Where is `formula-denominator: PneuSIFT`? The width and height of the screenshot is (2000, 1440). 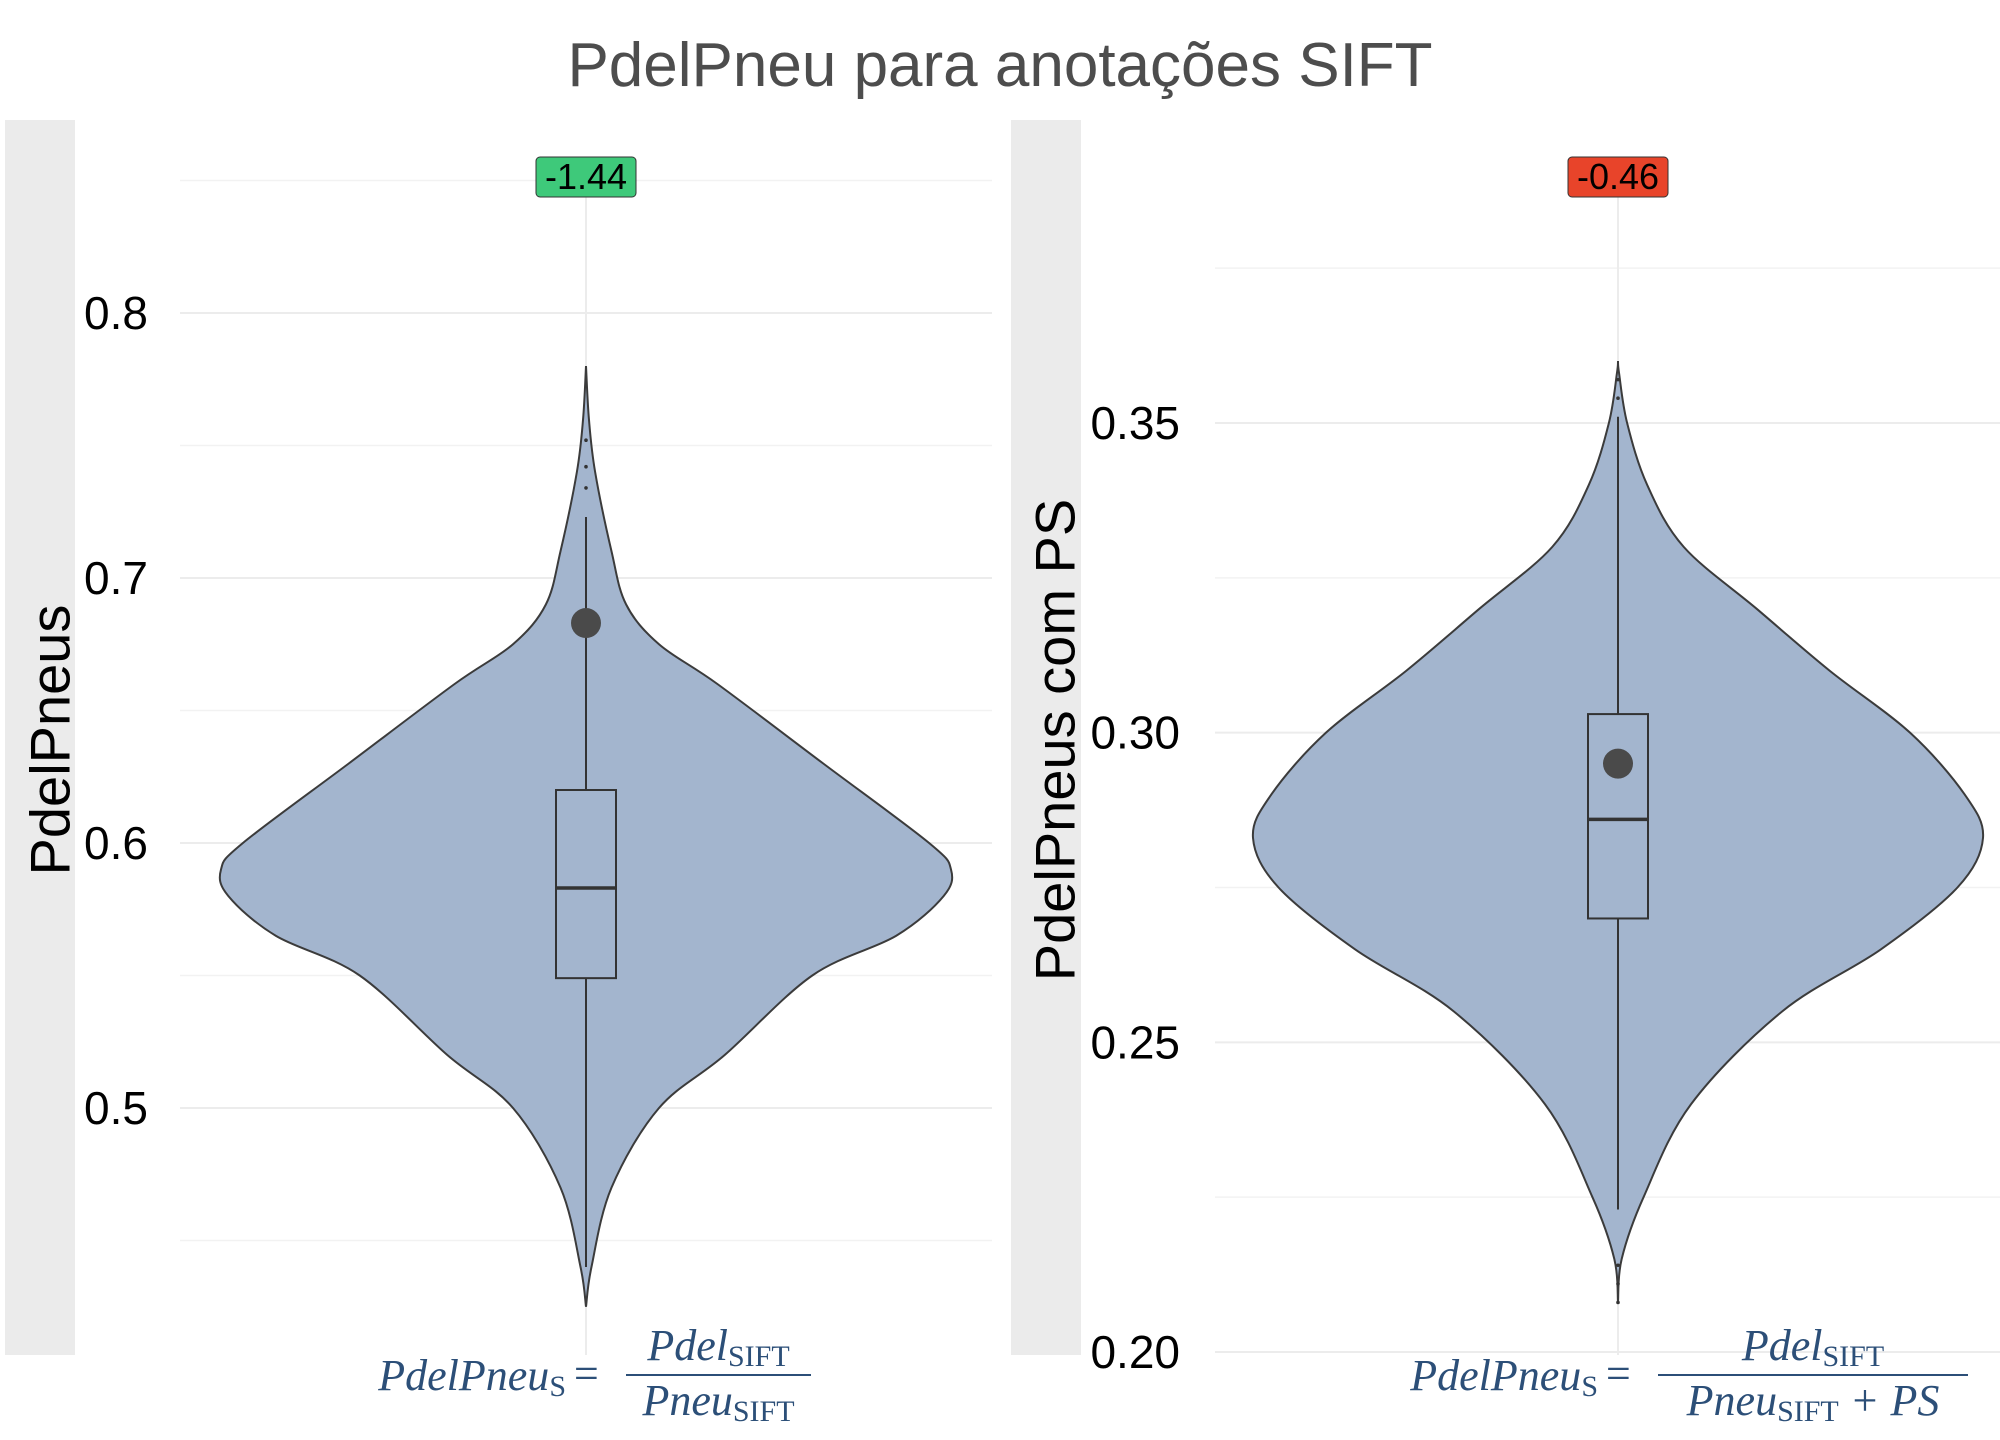
formula-denominator: PneuSIFT is located at coordinates (717, 1402).